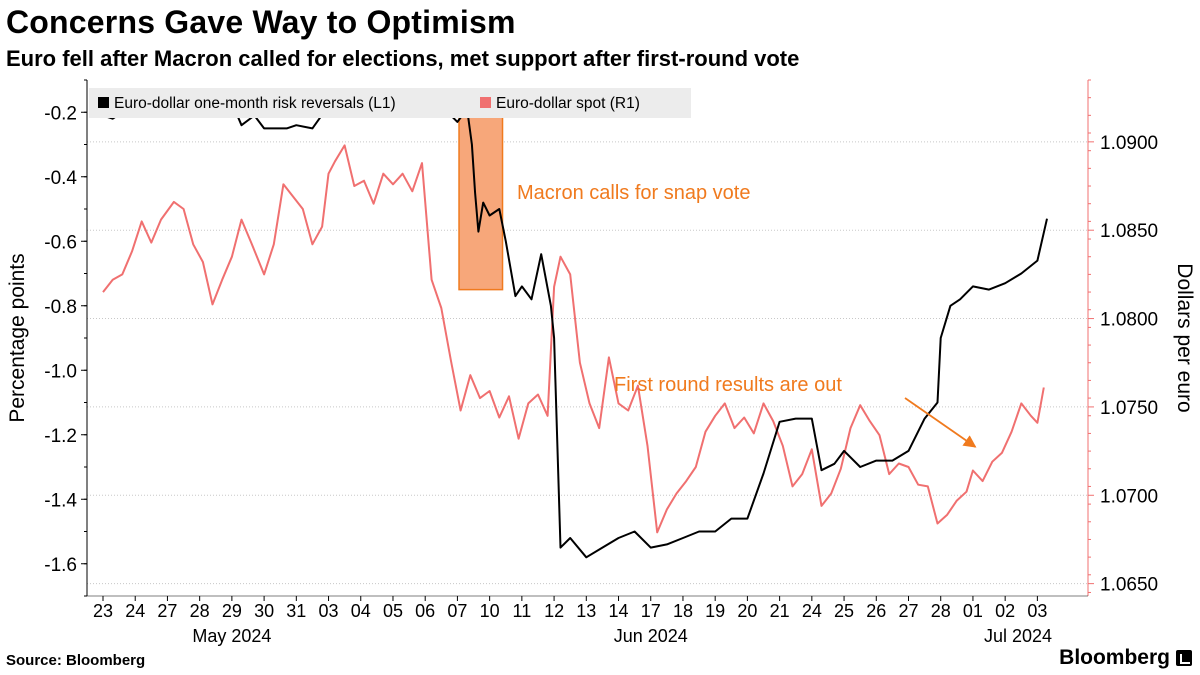 This screenshot has height=675, width=1200. Describe the element at coordinates (60, 436) in the screenshot. I see `left-axis-tick-label: -1.2` at that location.